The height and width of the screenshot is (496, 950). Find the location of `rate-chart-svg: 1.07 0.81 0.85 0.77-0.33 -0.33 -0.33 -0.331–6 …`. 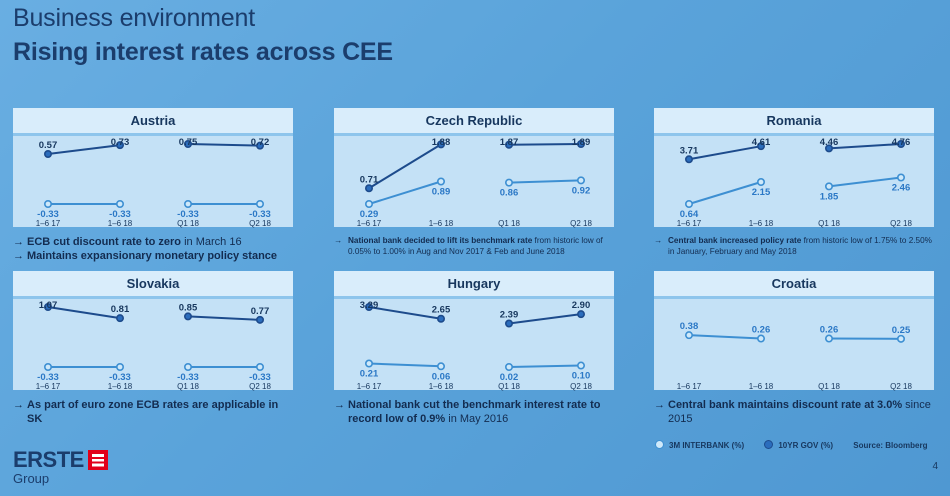

rate-chart-svg: 1.07 0.81 0.85 0.77-0.33 -0.33 -0.33 -0.331–6 … is located at coordinates (154, 345).